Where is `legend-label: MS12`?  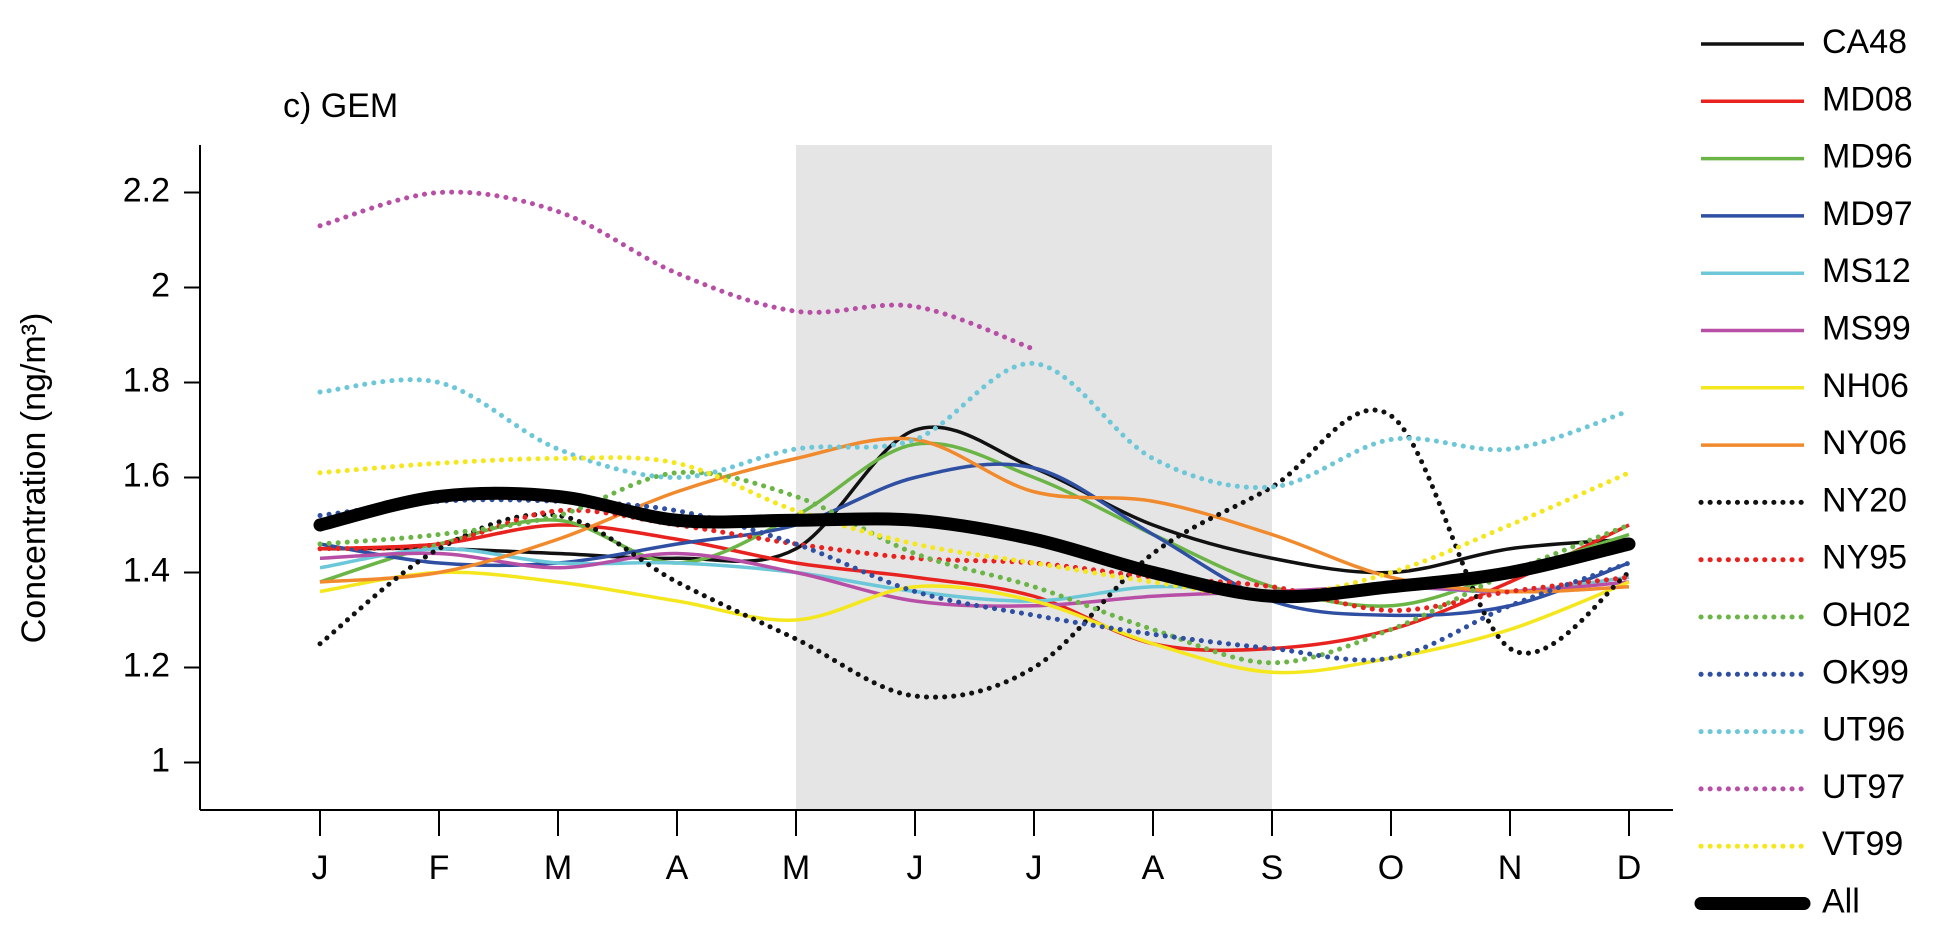 legend-label: MS12 is located at coordinates (1866, 271).